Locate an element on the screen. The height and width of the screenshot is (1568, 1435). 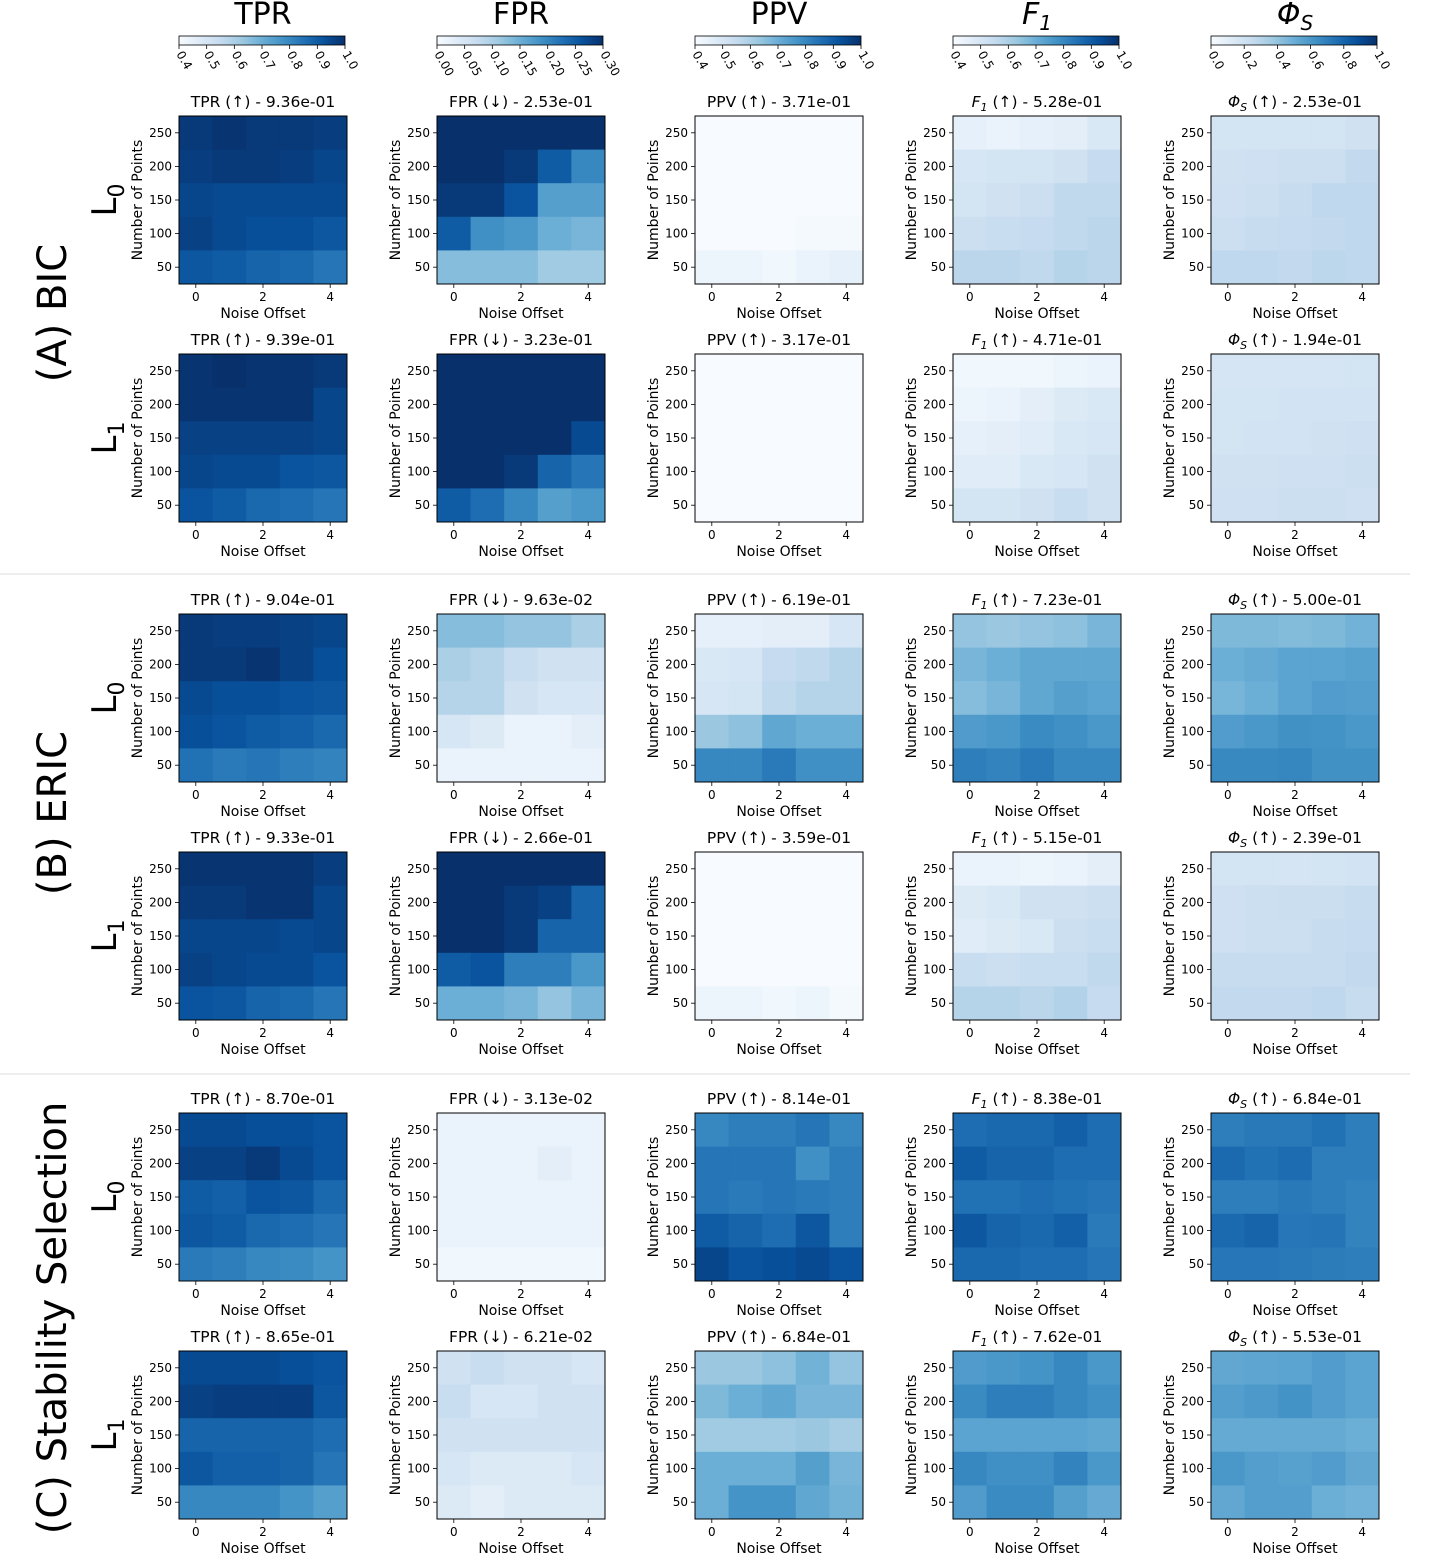
group-label: (A) BIC is located at coordinates (53, 313).